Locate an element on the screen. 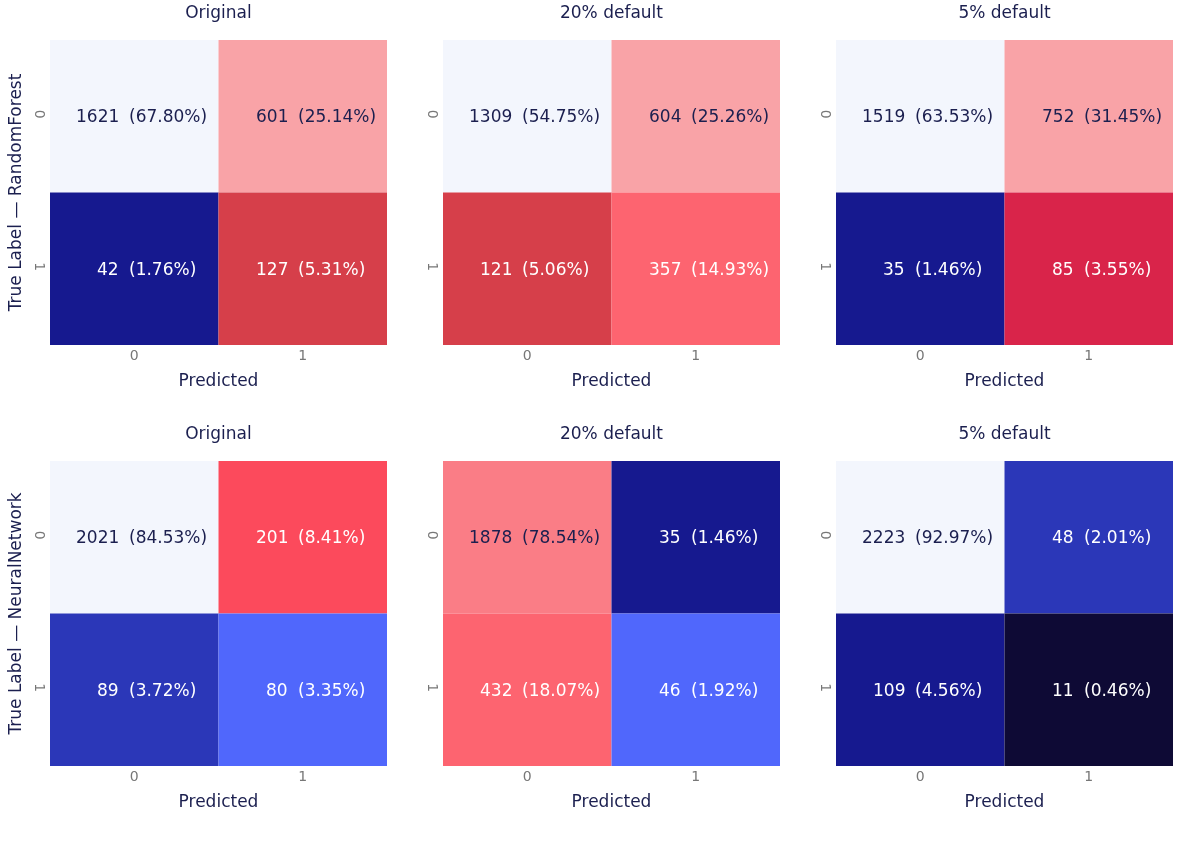 The image size is (1179, 841). data-label: 752 is located at coordinates (1058, 116).